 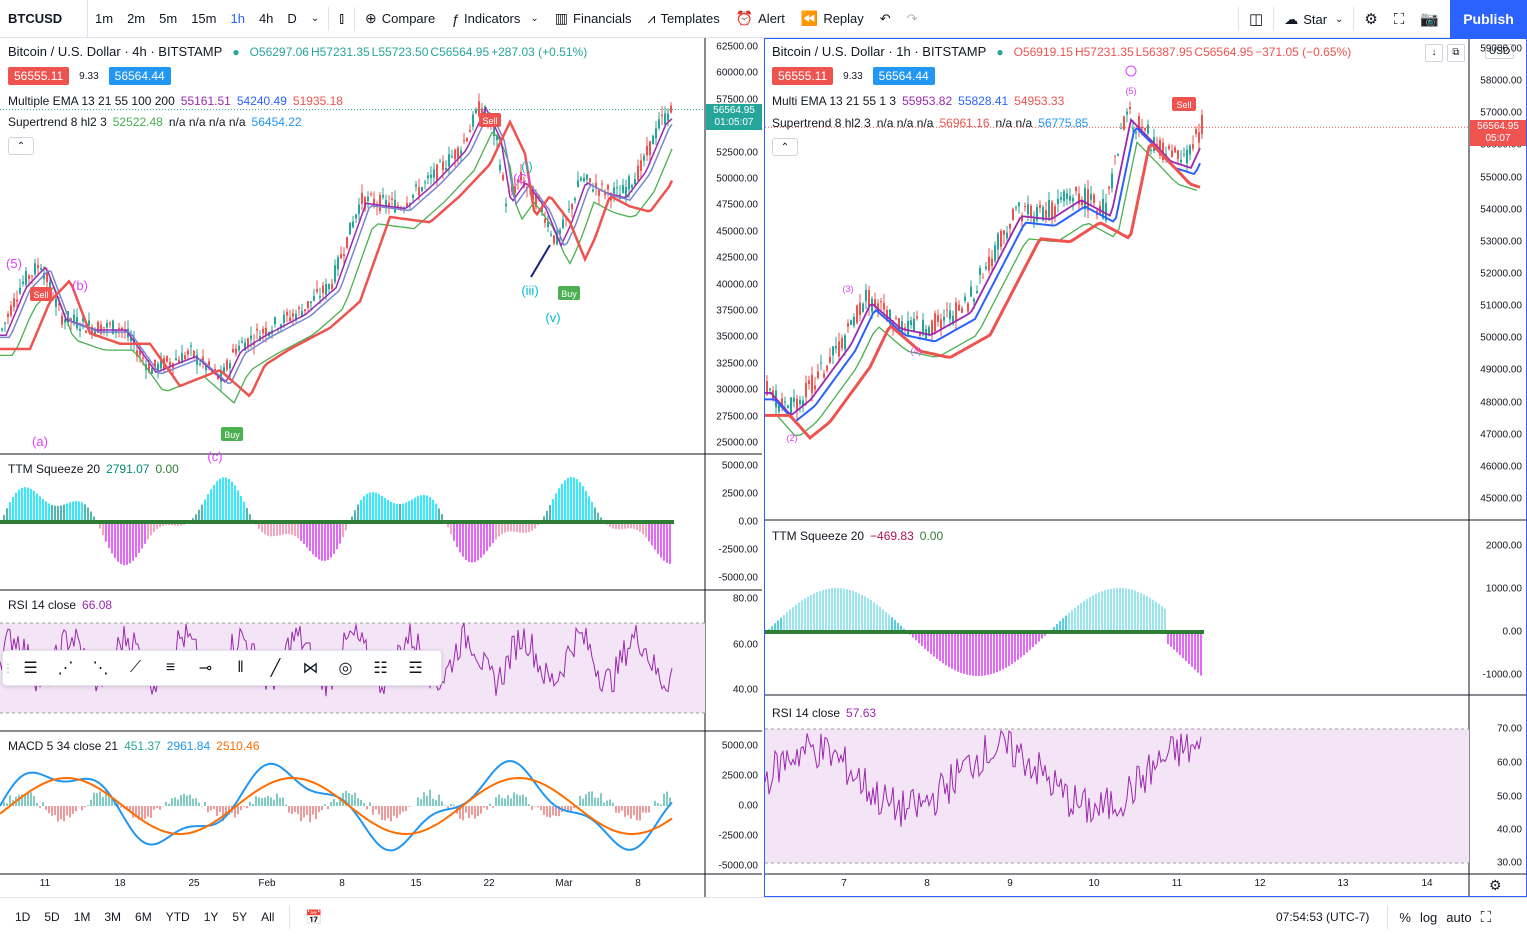 What do you see at coordinates (310, 668) in the screenshot?
I see `pattern-tool-icon: ⋈` at bounding box center [310, 668].